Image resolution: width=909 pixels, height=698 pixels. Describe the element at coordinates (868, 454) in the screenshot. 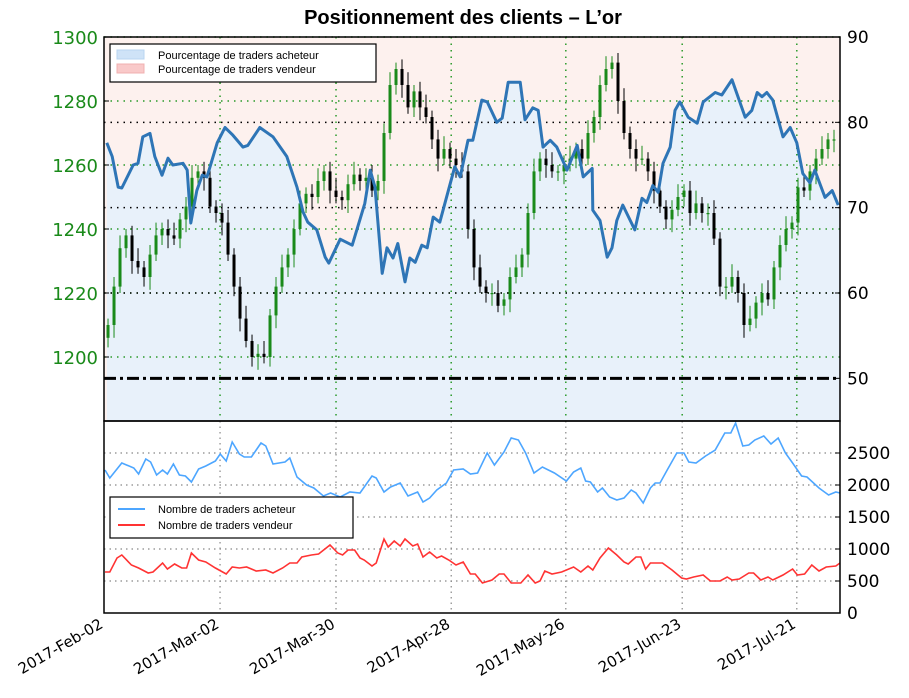

I see `count-tick-label: 2500` at that location.